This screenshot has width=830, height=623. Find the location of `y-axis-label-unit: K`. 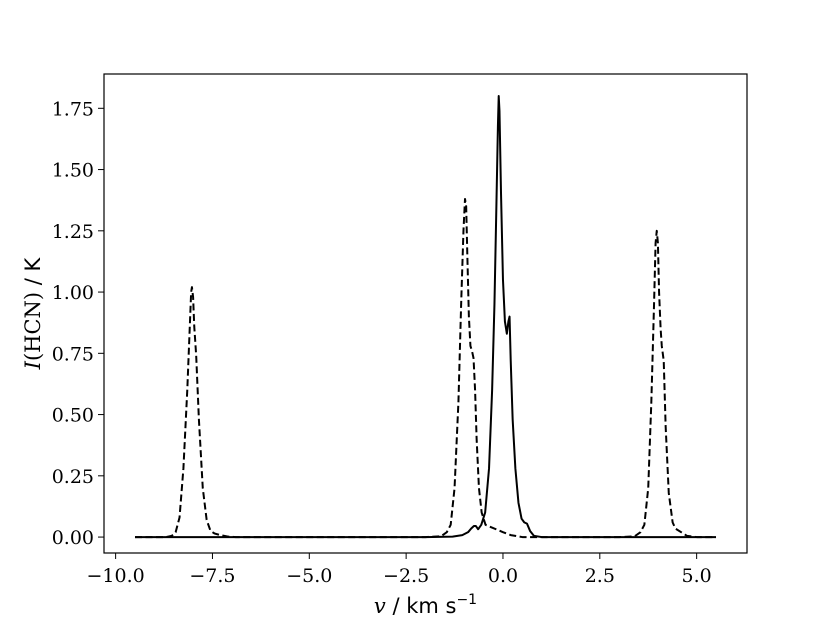

y-axis-label-unit: K is located at coordinates (33, 263).